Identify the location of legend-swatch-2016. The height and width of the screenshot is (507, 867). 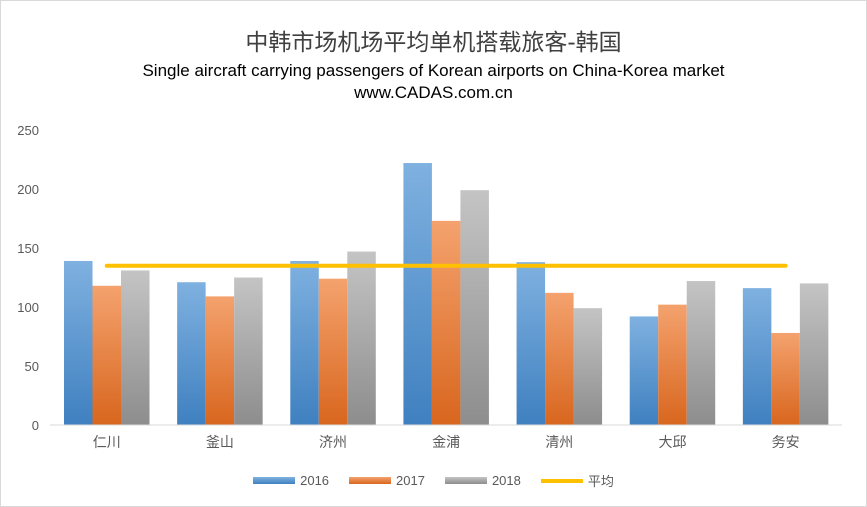
(274, 480).